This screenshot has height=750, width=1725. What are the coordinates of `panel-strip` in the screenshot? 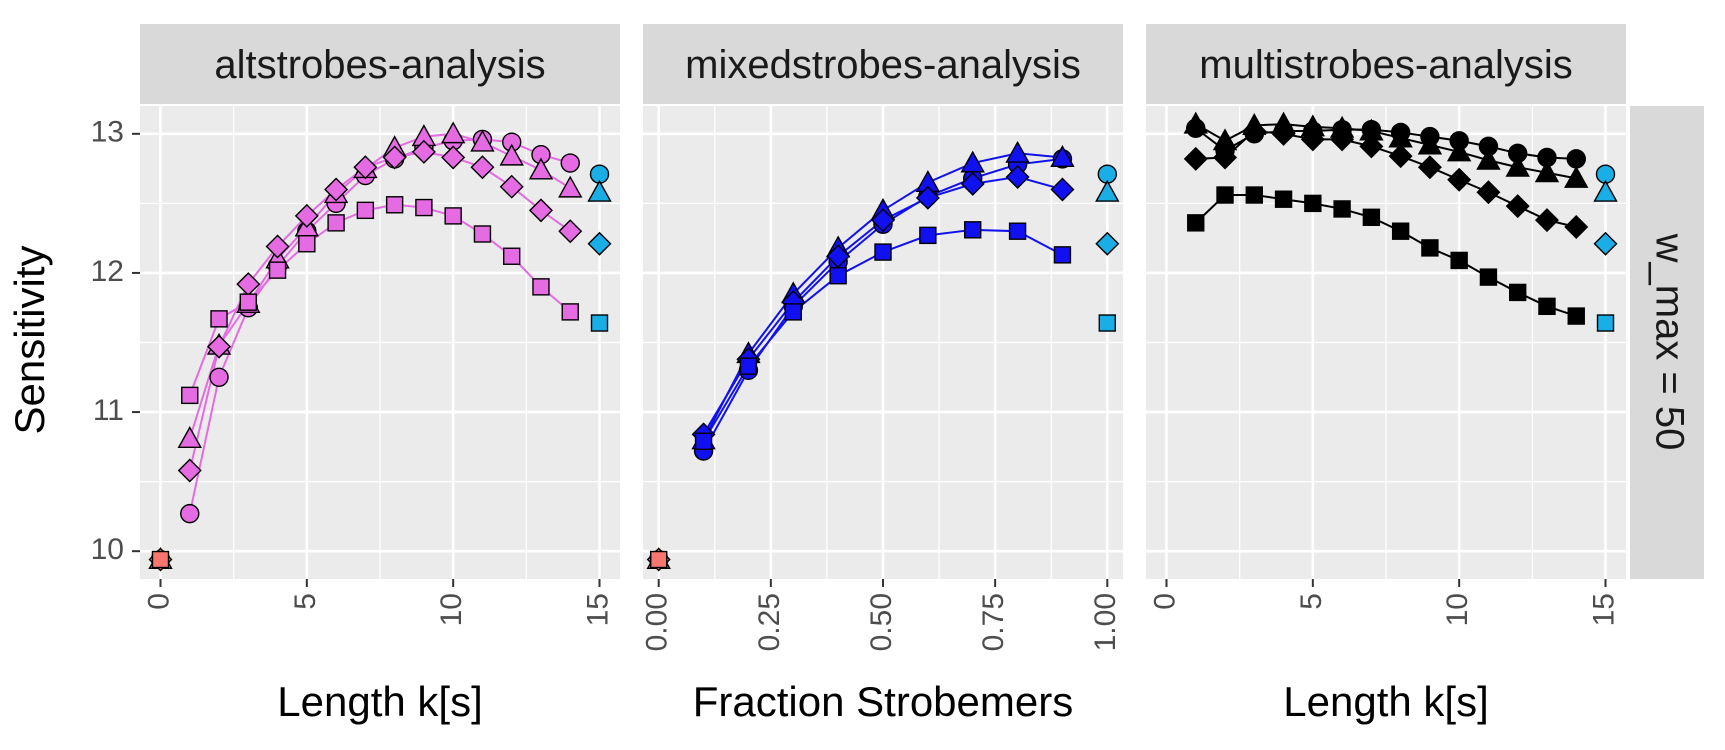 It's located at (1386, 64).